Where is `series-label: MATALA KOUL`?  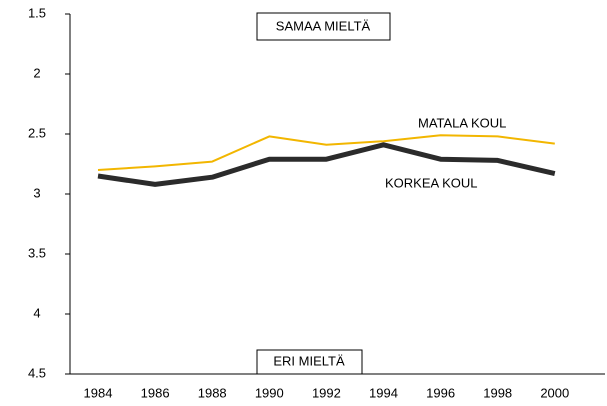 series-label: MATALA KOUL is located at coordinates (462, 122).